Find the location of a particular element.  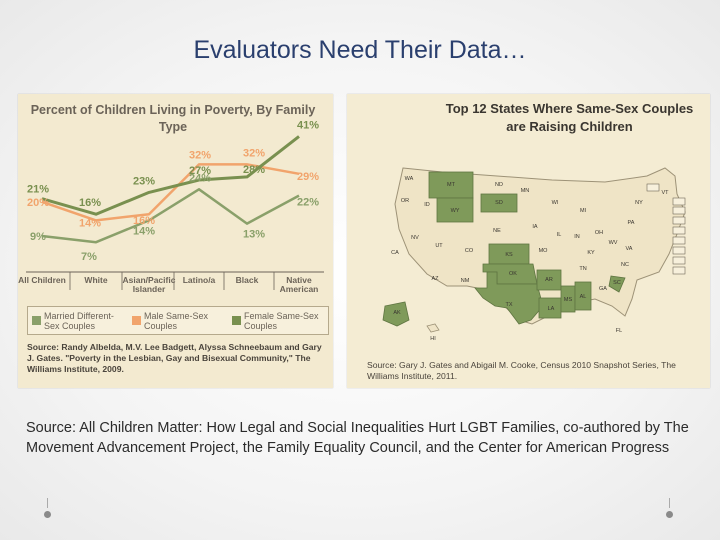

state-label-wy: WY is located at coordinates (455, 211).